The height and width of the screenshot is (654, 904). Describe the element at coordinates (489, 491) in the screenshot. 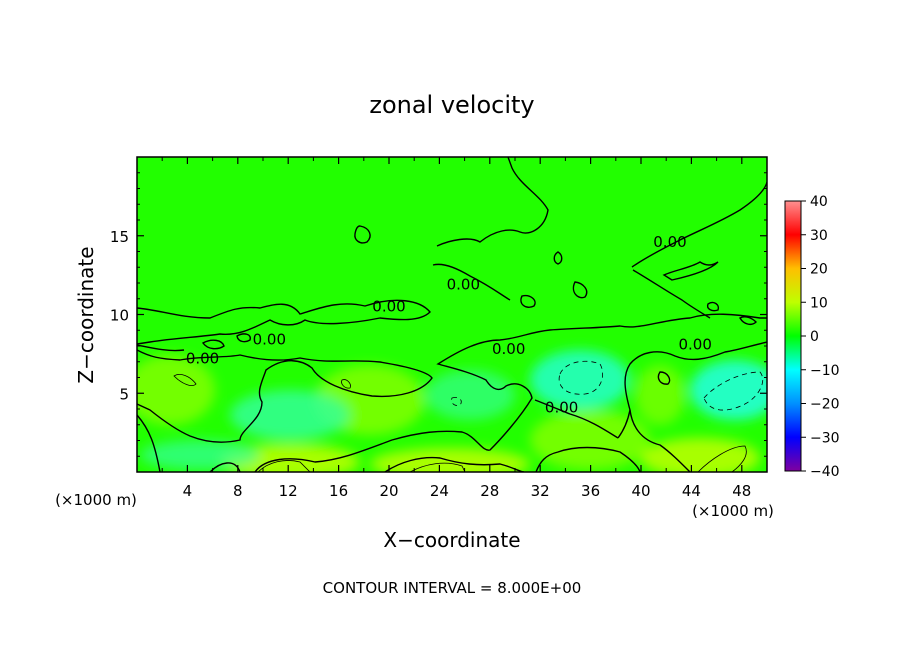

I see `x-tick-label: 28` at that location.